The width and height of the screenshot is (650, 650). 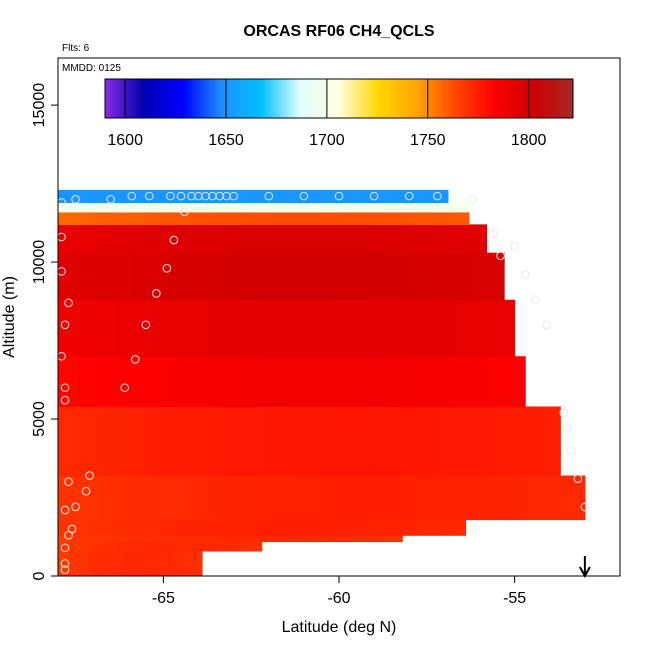 I want to click on flights-note: Flts: 6, so click(x=76, y=48).